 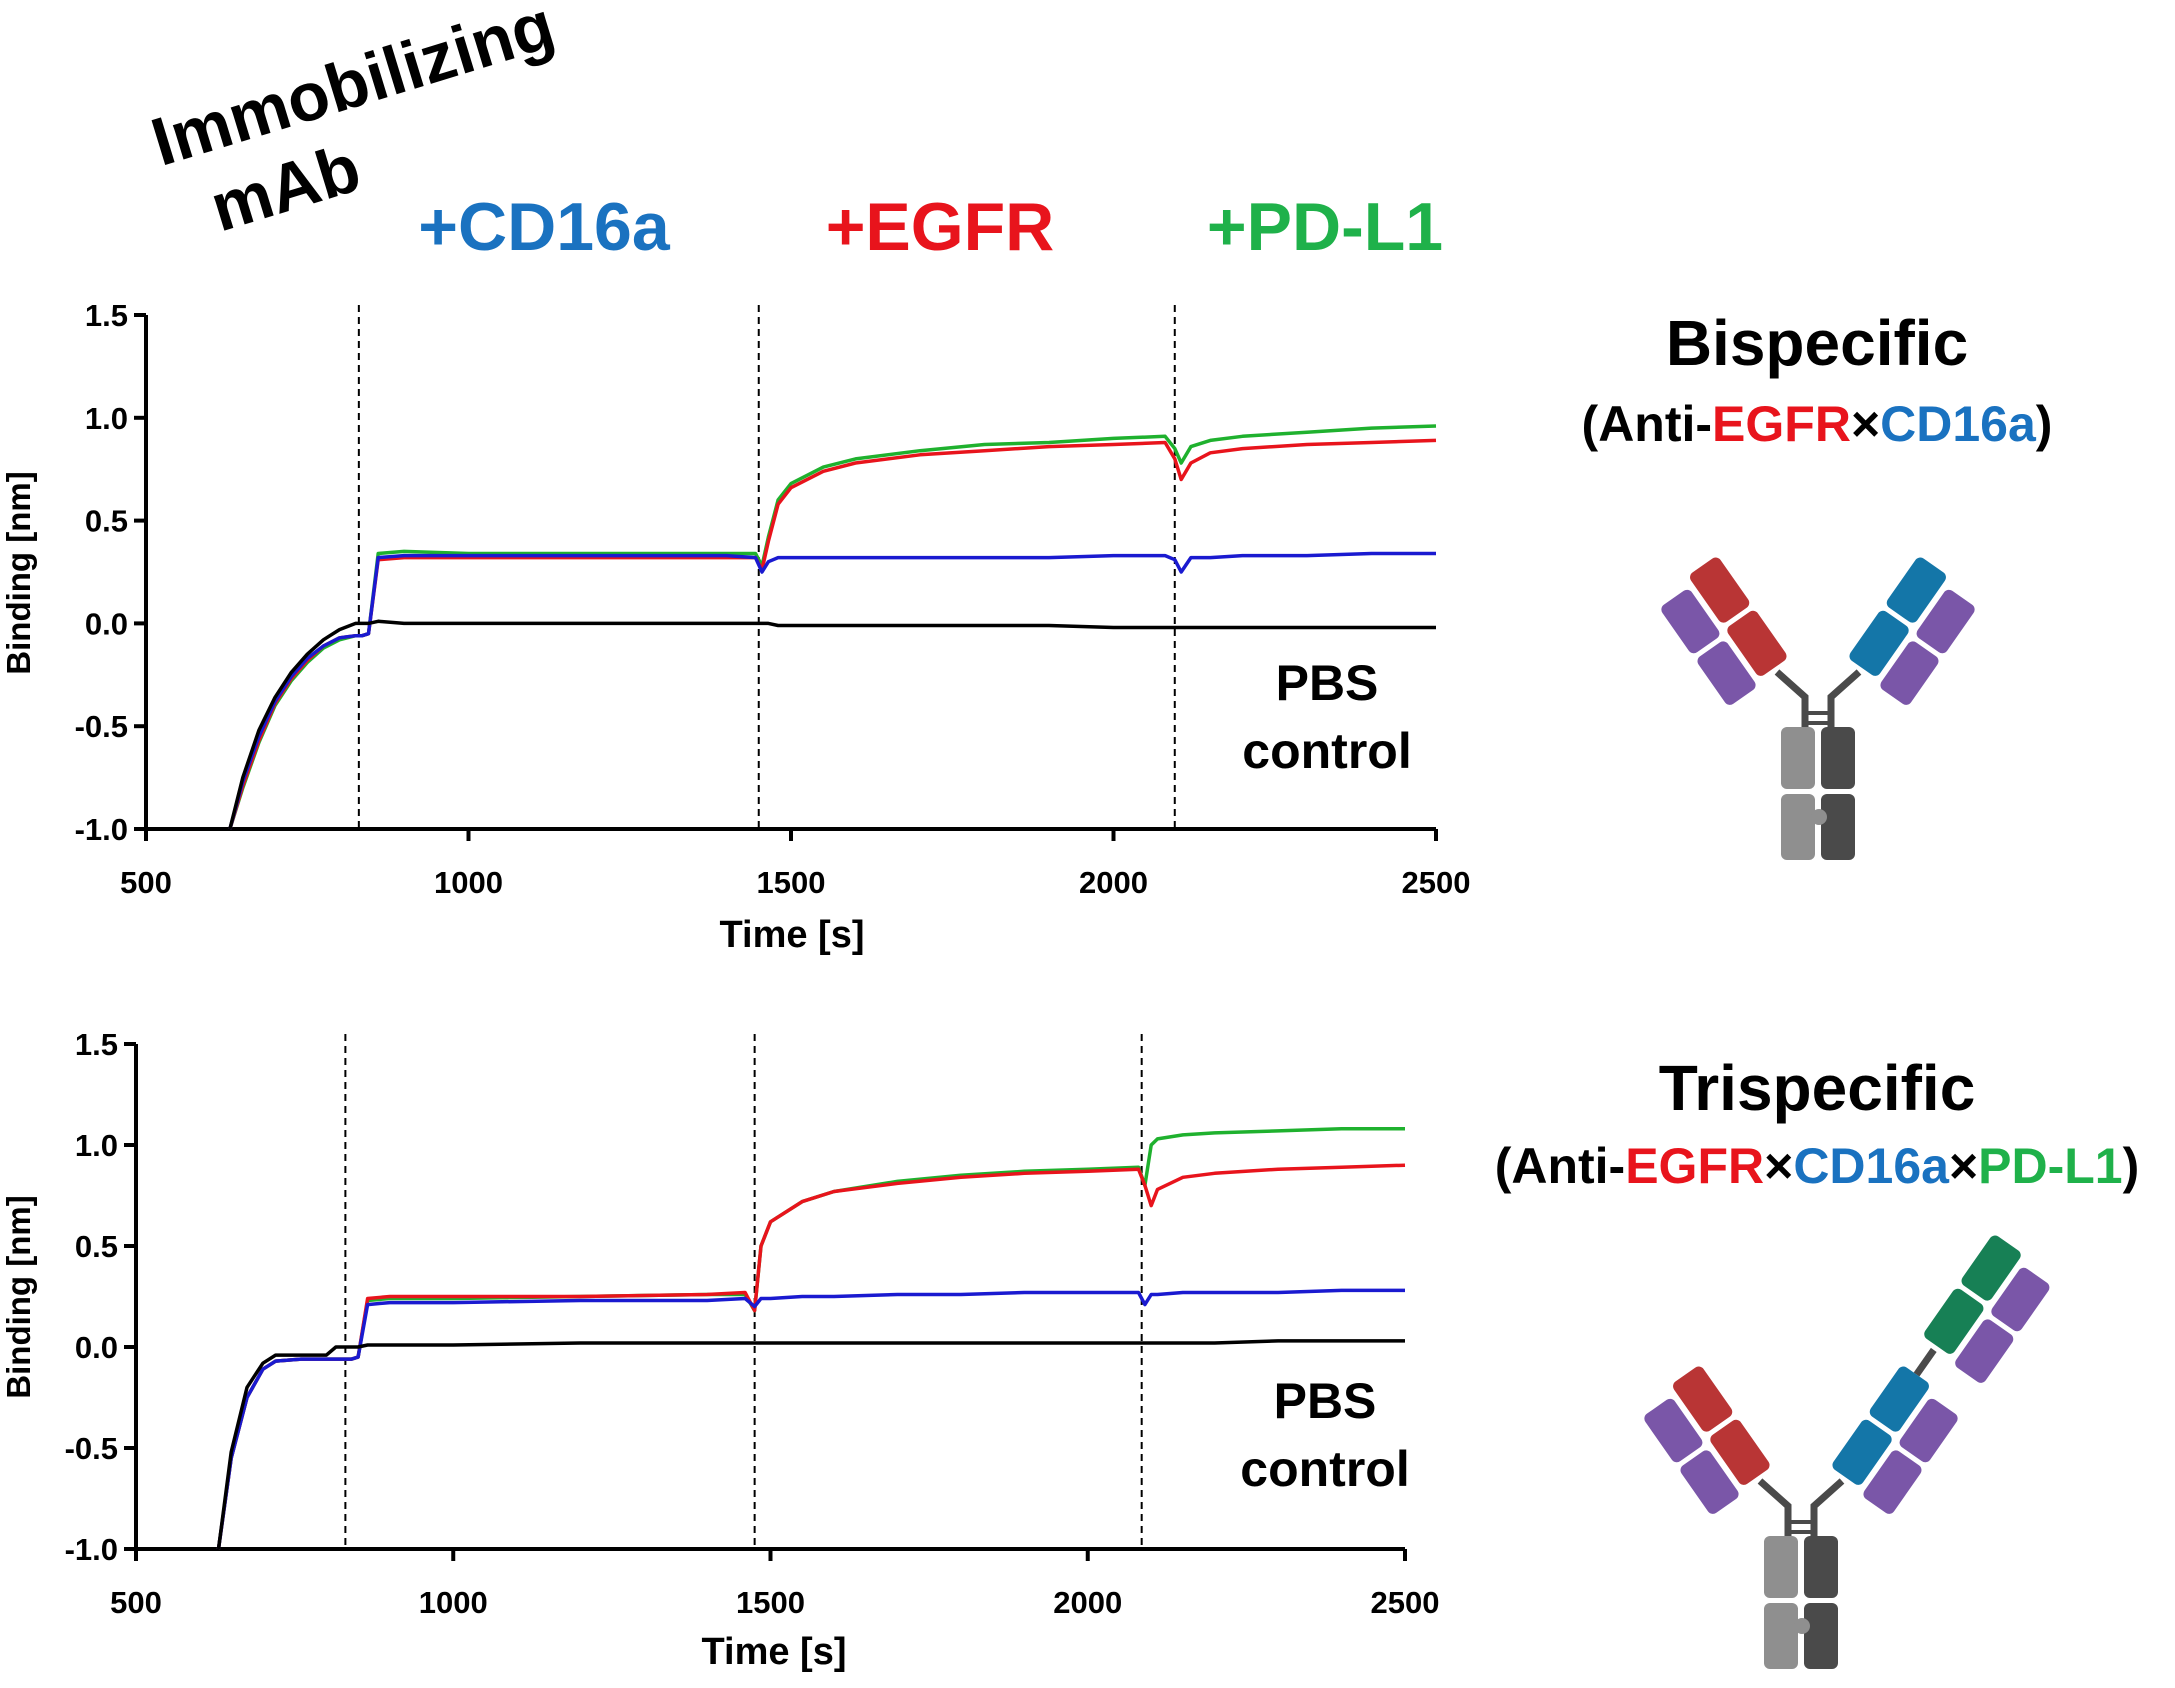 I want to click on chart-title: Bispecific, so click(x=1817, y=343).